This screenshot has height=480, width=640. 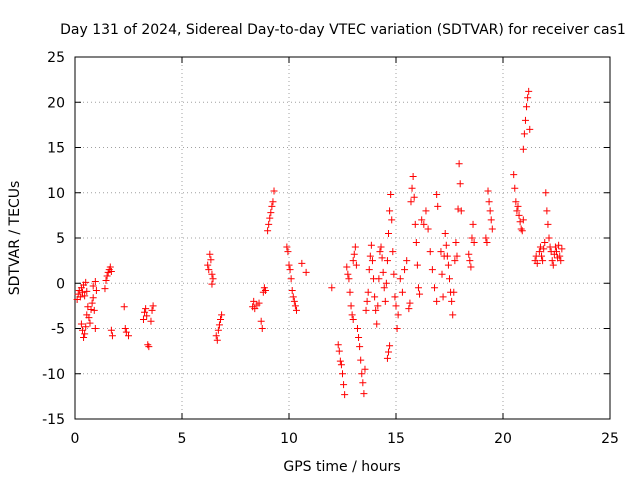 What do you see at coordinates (60, 239) in the screenshot?
I see `y-tick-label: 5` at bounding box center [60, 239].